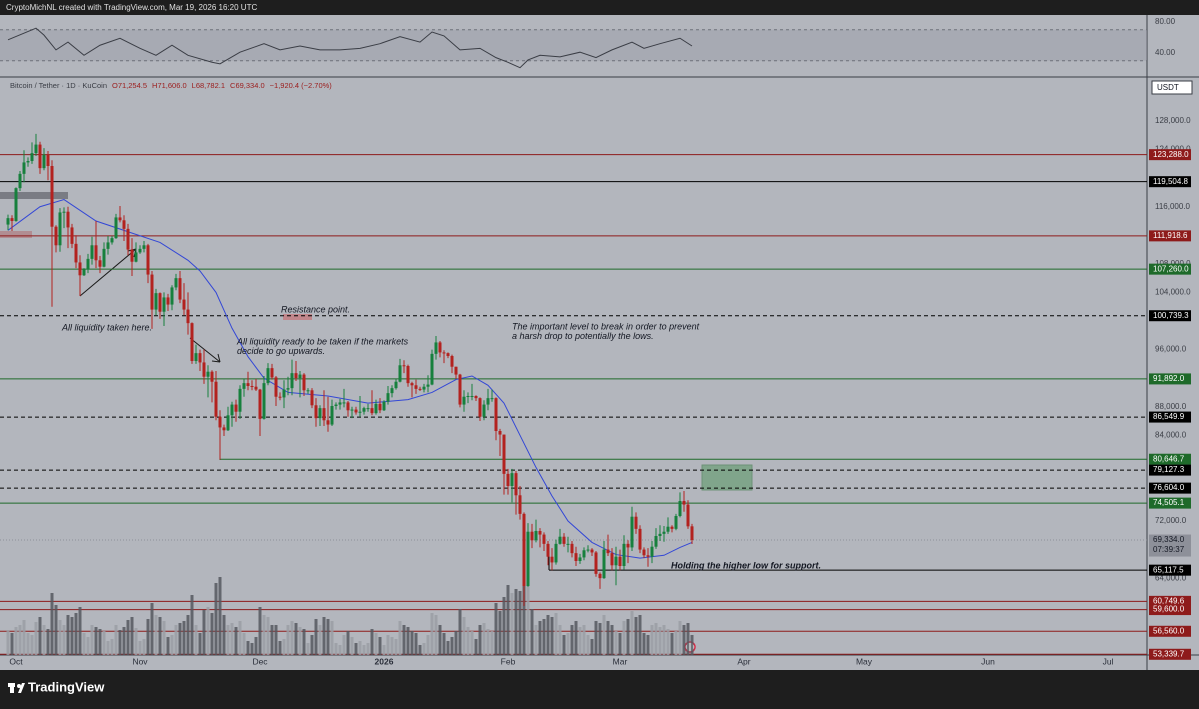 This screenshot has width=1199, height=709. I want to click on annotation: Holding the higher low for support., so click(746, 565).